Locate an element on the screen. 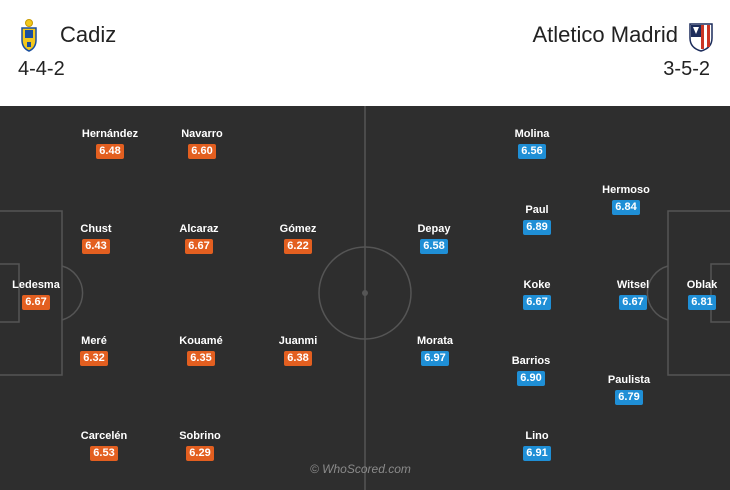 This screenshot has width=730, height=490. away-player-hermoso: Hermoso 6.84 is located at coordinates (626, 199).